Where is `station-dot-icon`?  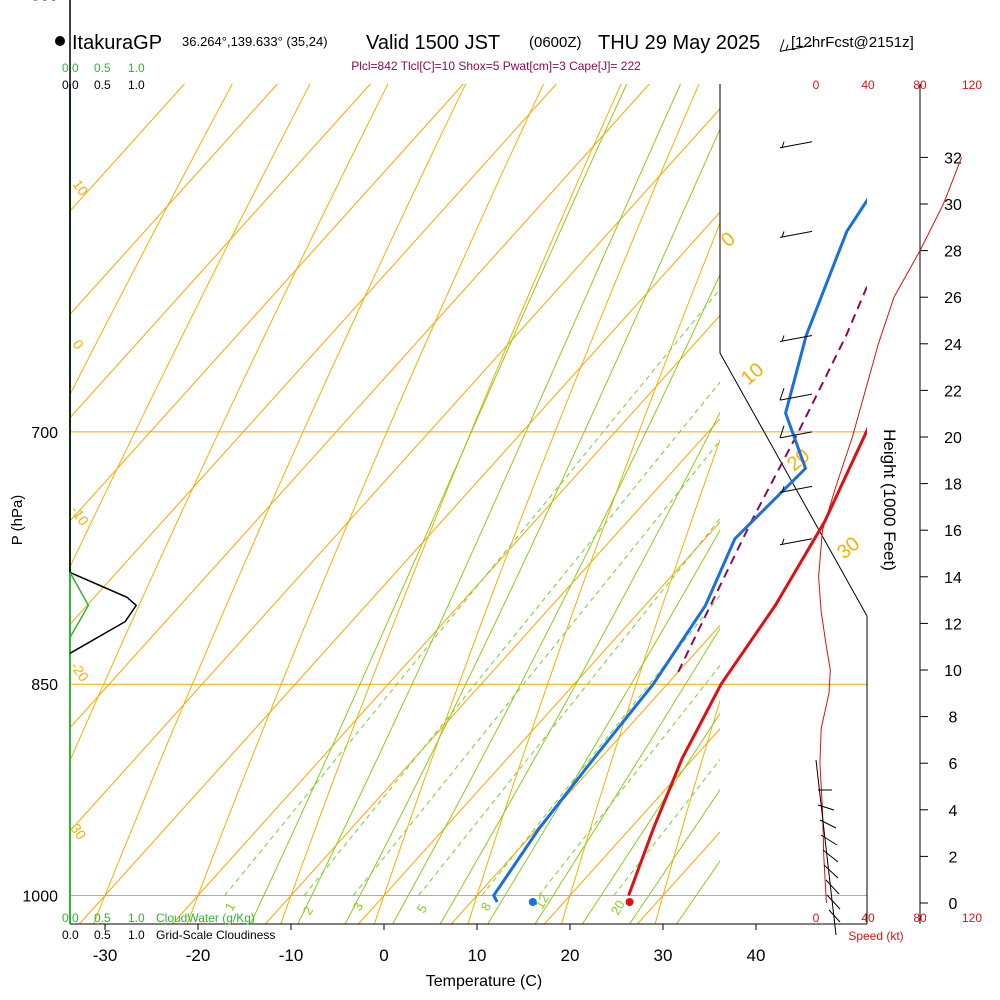 station-dot-icon is located at coordinates (60, 41).